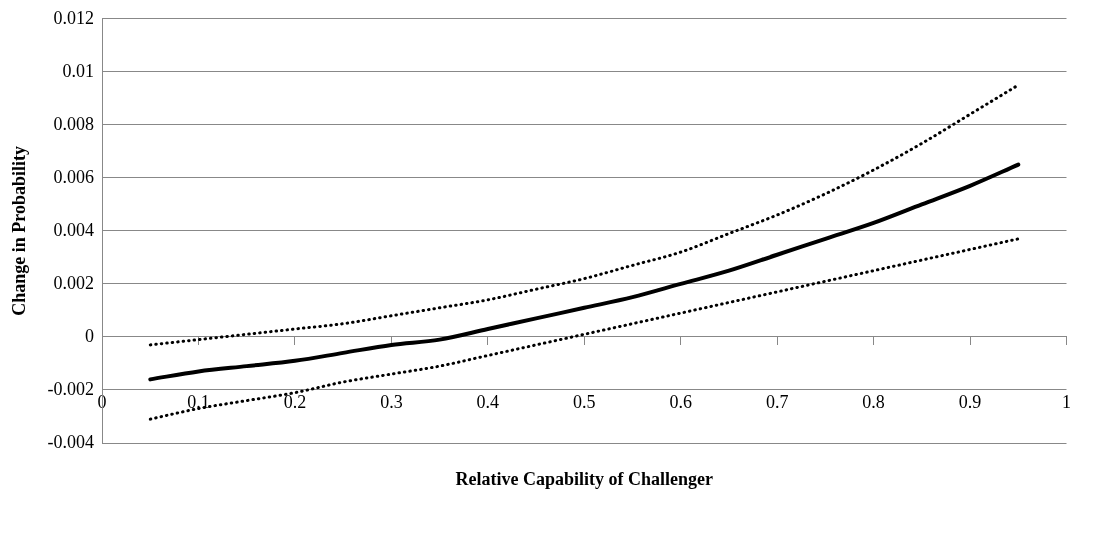 The width and height of the screenshot is (1119, 551). Describe the element at coordinates (19, 231) in the screenshot. I see `y-axis-title: Change in Probability` at that location.